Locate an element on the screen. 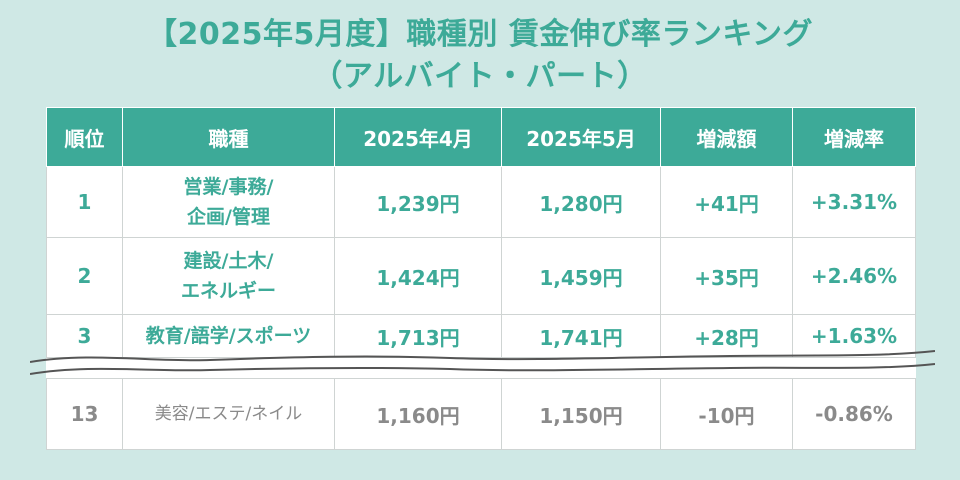 Image resolution: width=960 pixels, height=480 pixels. rate-cell: +3.31% is located at coordinates (854, 202).